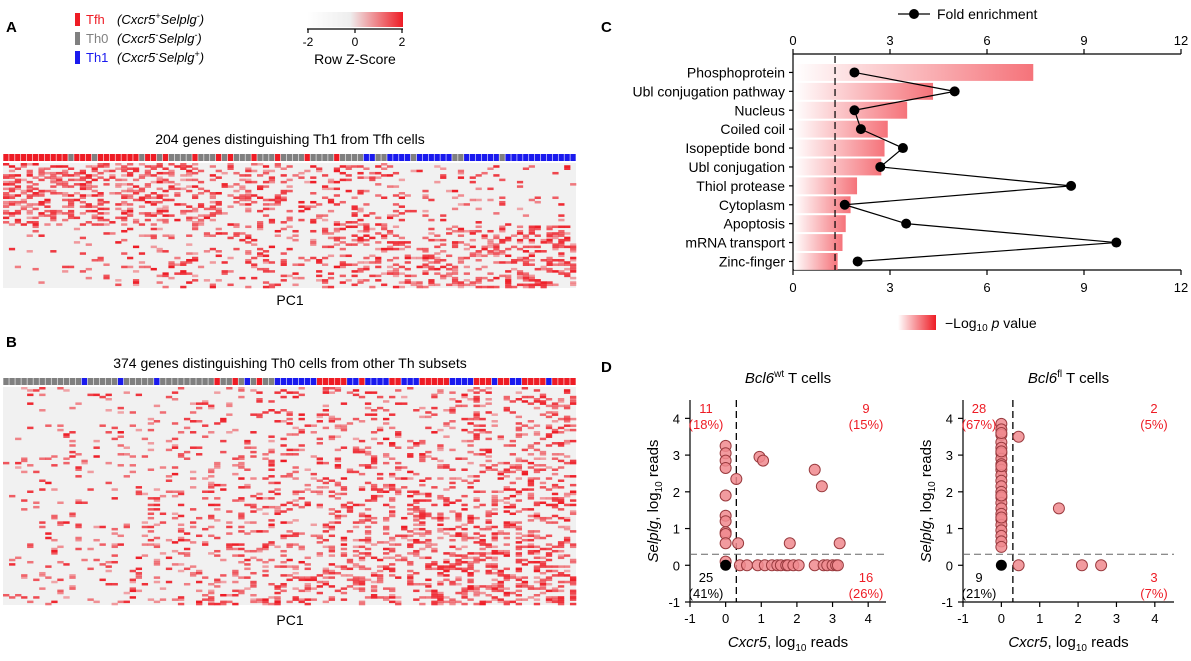  What do you see at coordinates (606, 27) in the screenshot?
I see `panel-label-c: C` at bounding box center [606, 27].